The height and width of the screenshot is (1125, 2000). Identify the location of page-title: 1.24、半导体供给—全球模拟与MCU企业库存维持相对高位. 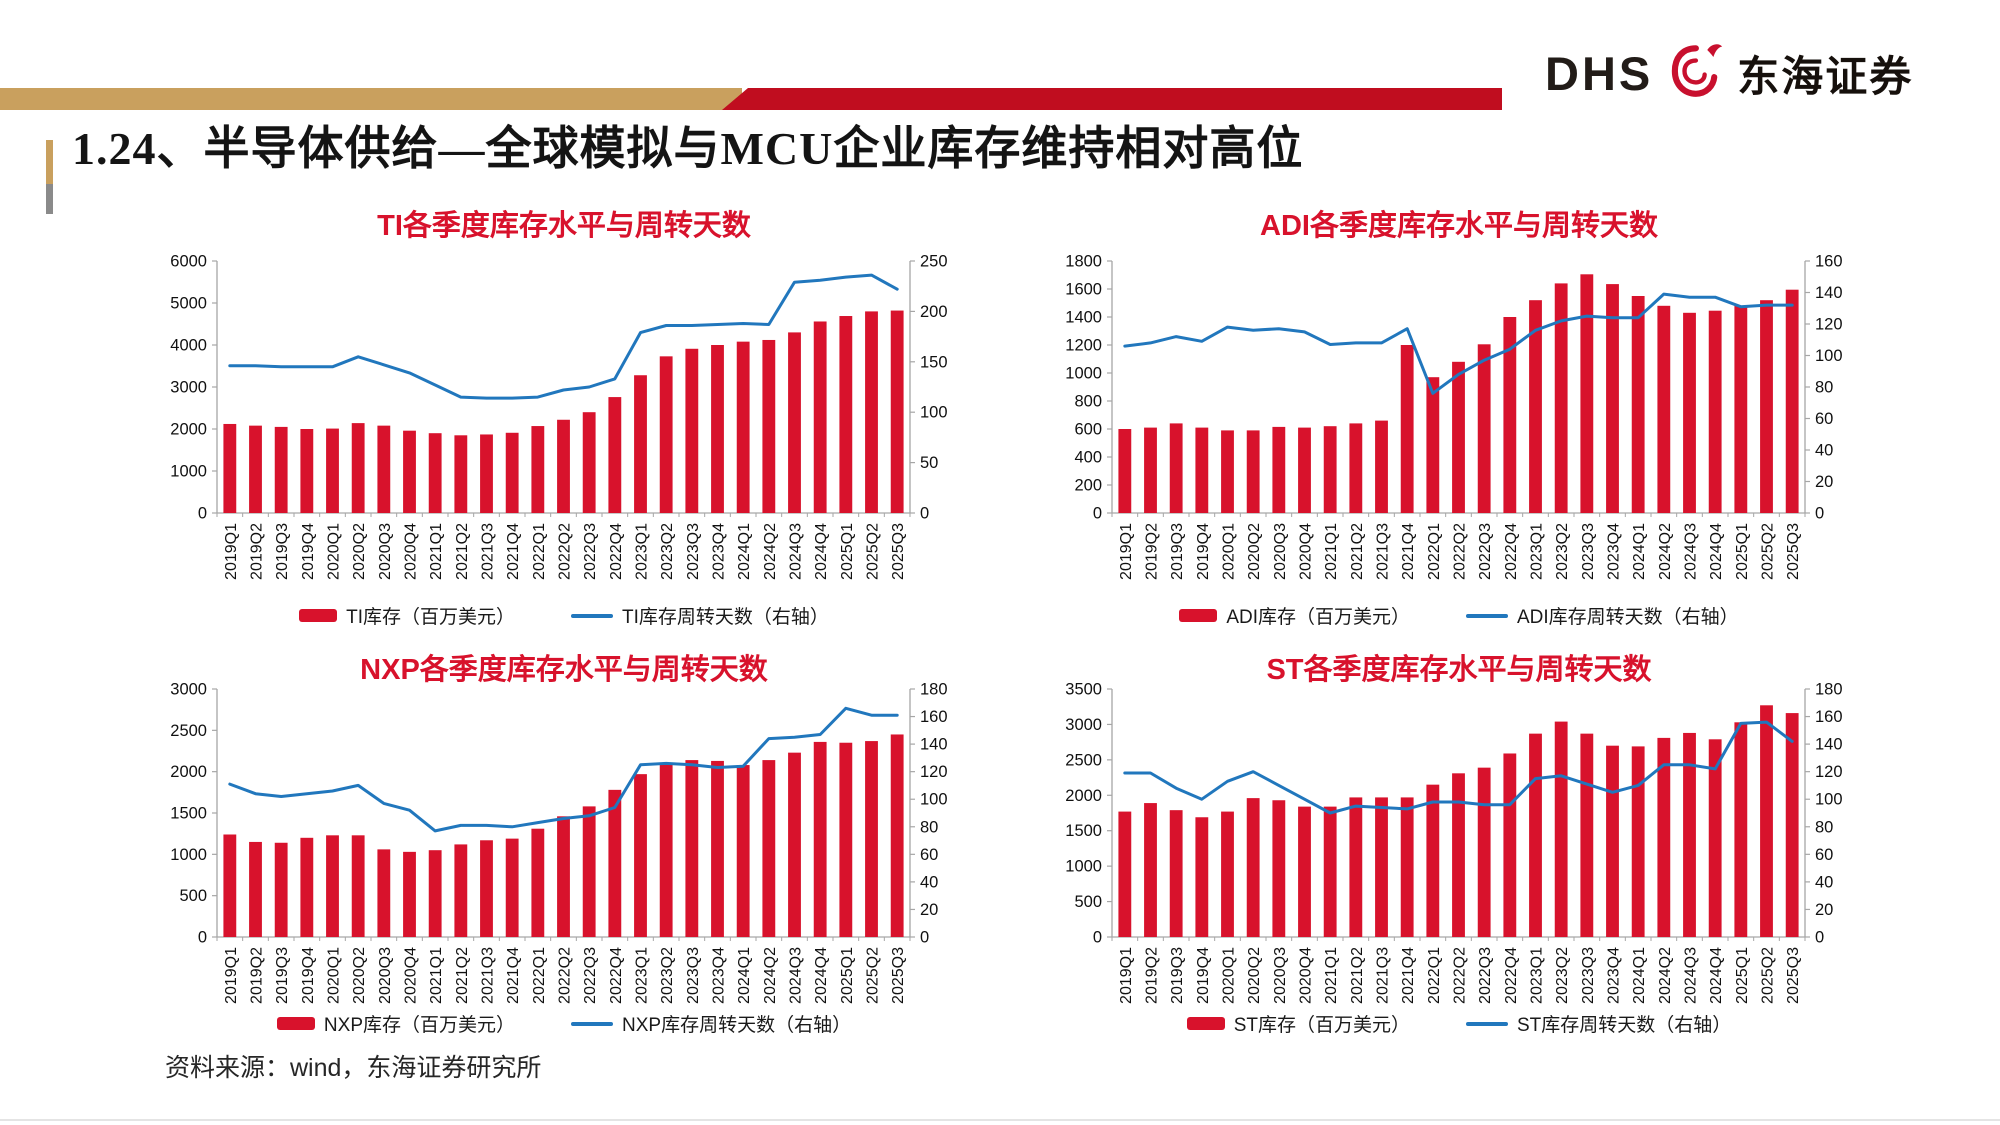
(688, 148).